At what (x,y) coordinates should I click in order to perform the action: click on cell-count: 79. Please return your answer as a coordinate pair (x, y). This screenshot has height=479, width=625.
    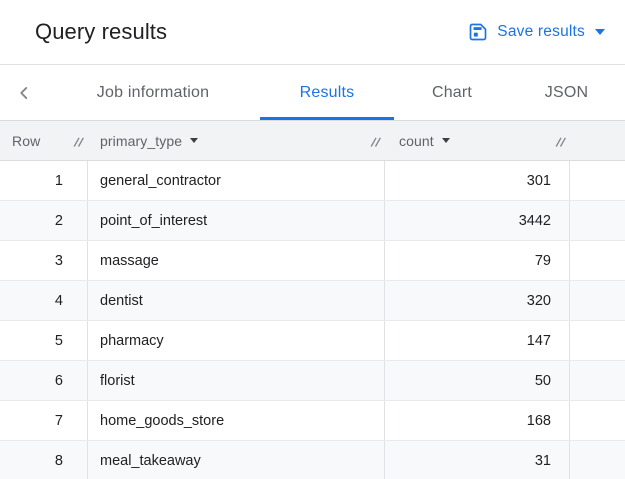
    Looking at the image, I should click on (477, 260).